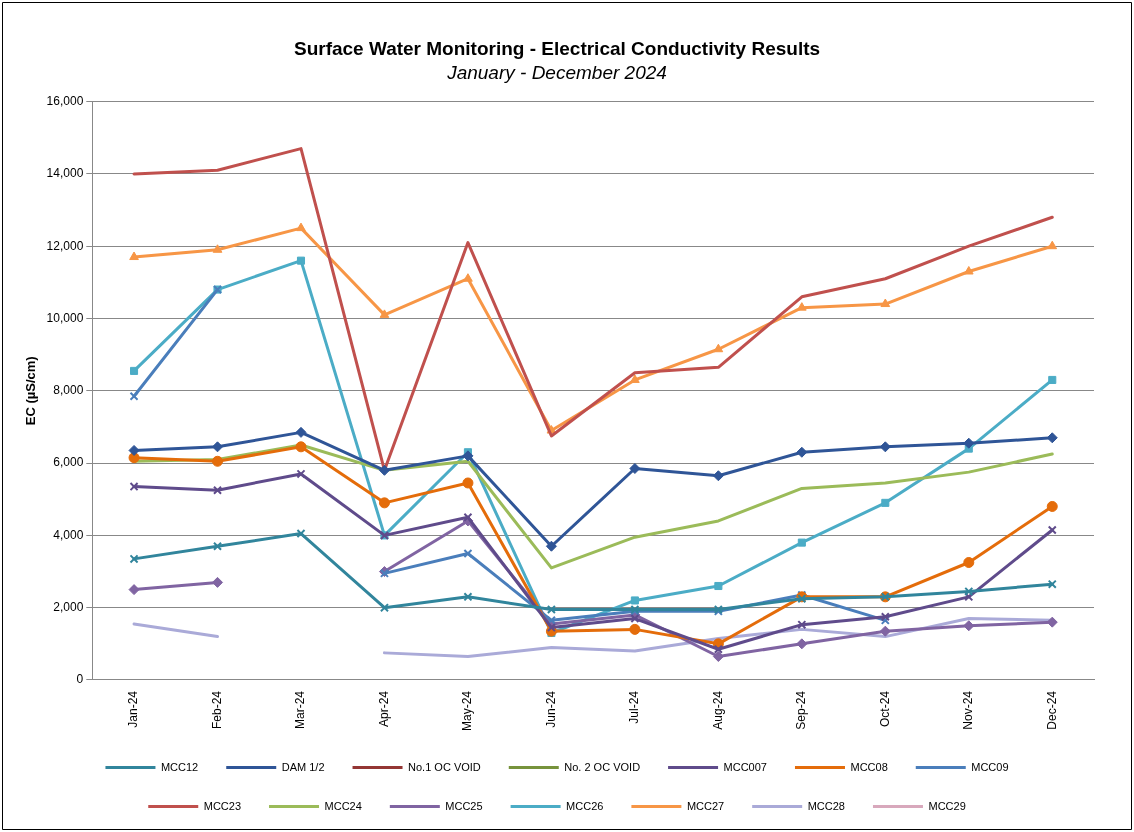  What do you see at coordinates (65, 173) in the screenshot?
I see `y-tick-label: 14,000` at bounding box center [65, 173].